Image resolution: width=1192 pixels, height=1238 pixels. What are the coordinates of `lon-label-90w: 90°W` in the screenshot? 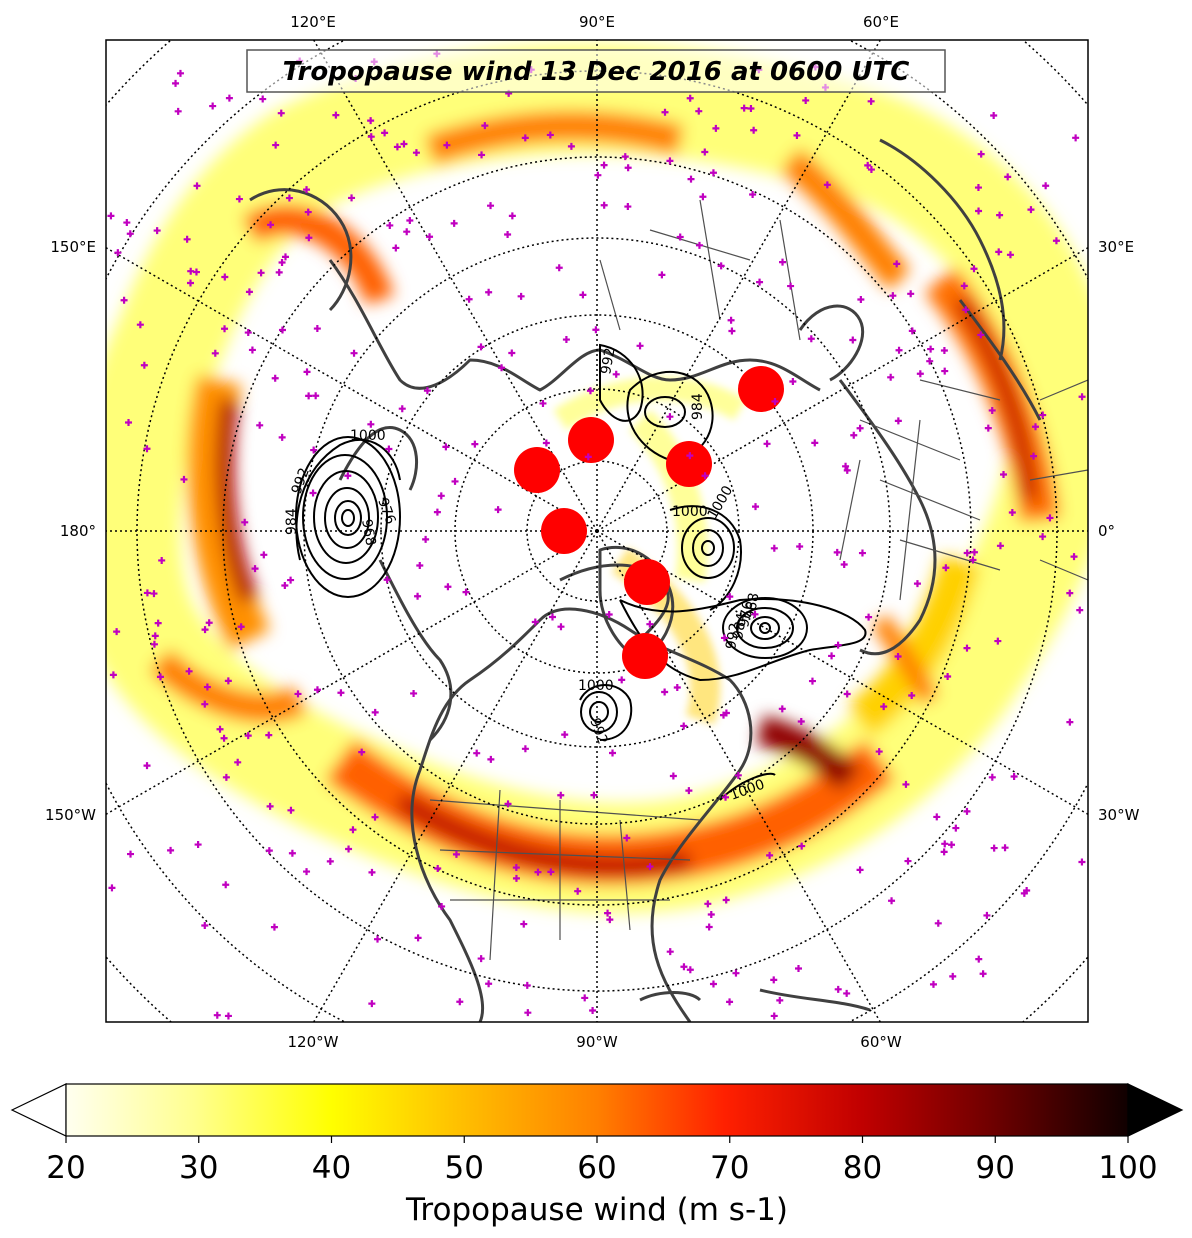 It's located at (597, 1042).